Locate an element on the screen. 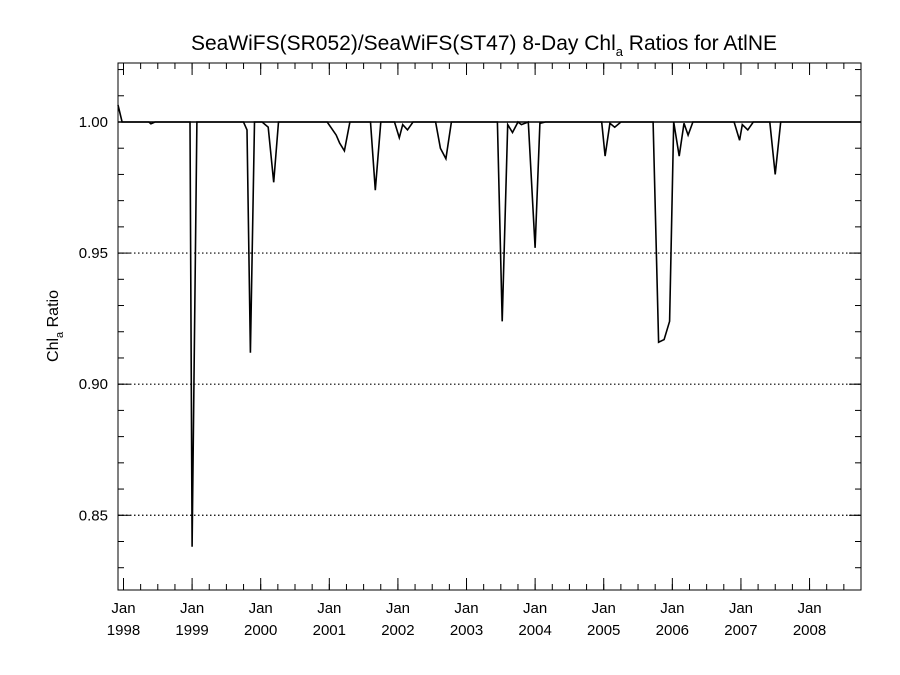 This screenshot has height=675, width=900. x-tick-label-year: 1999 is located at coordinates (191, 630).